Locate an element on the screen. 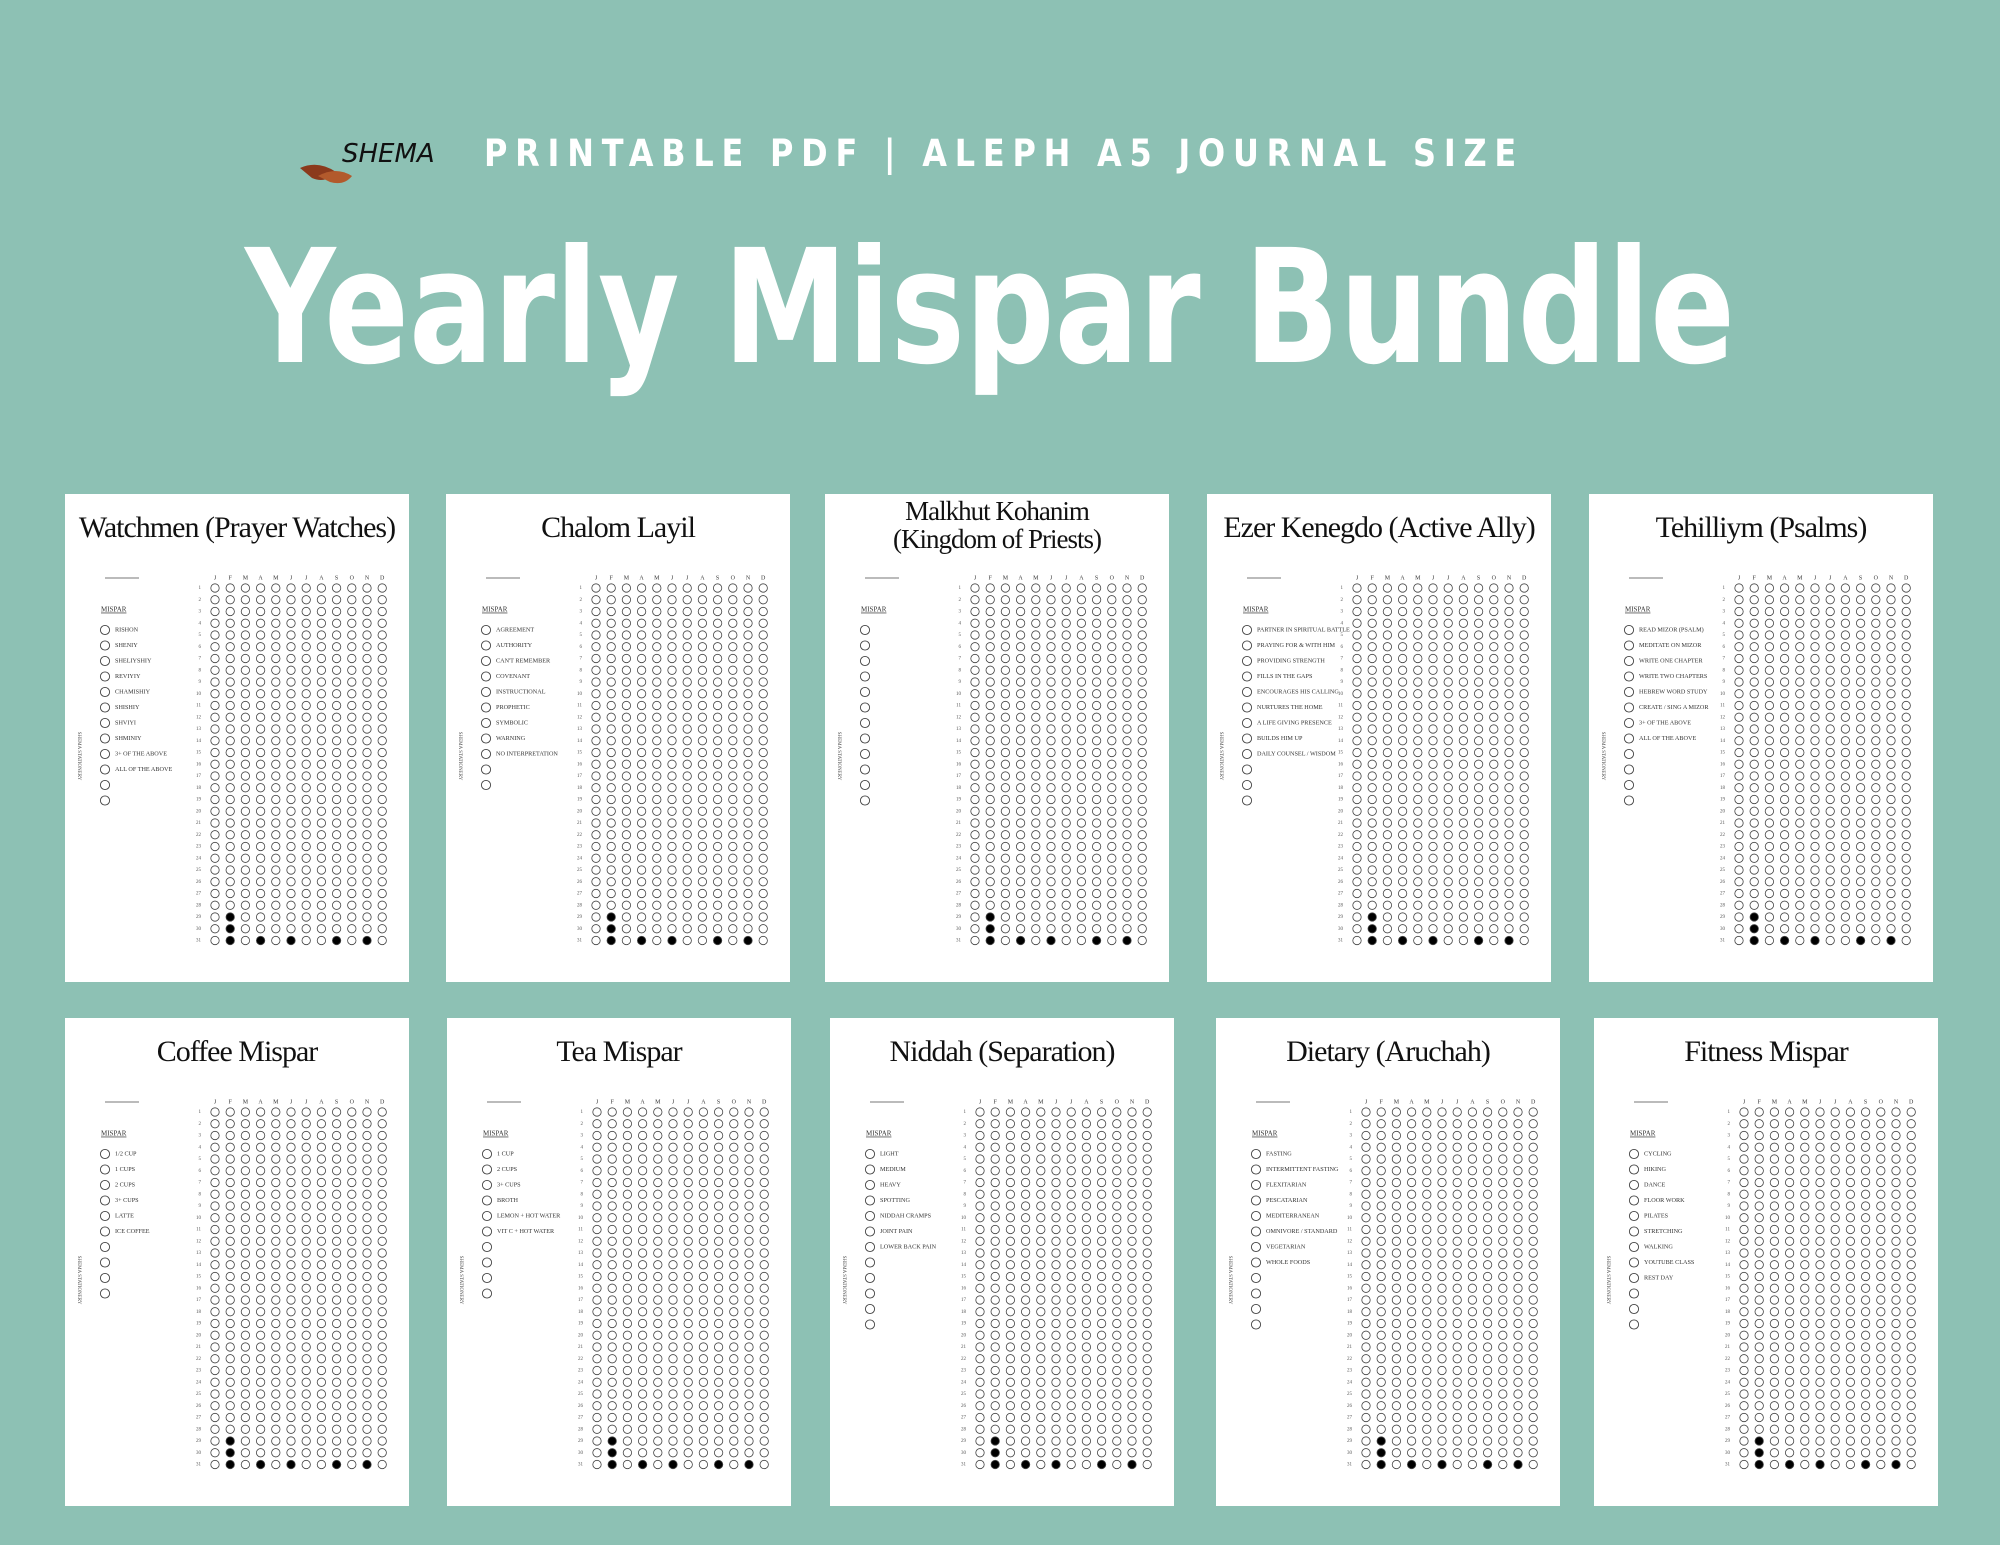 Image resolution: width=2000 pixels, height=1545 pixels. day-number: 29 is located at coordinates (1350, 1441).